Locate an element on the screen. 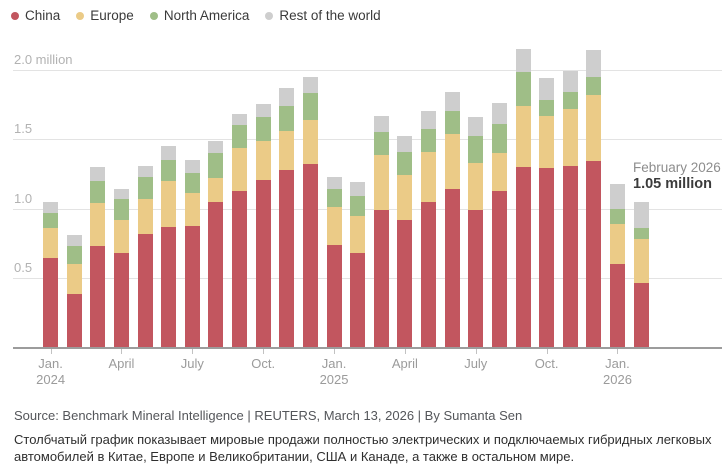  x-tick-sublabel: 2024 is located at coordinates (51, 379).